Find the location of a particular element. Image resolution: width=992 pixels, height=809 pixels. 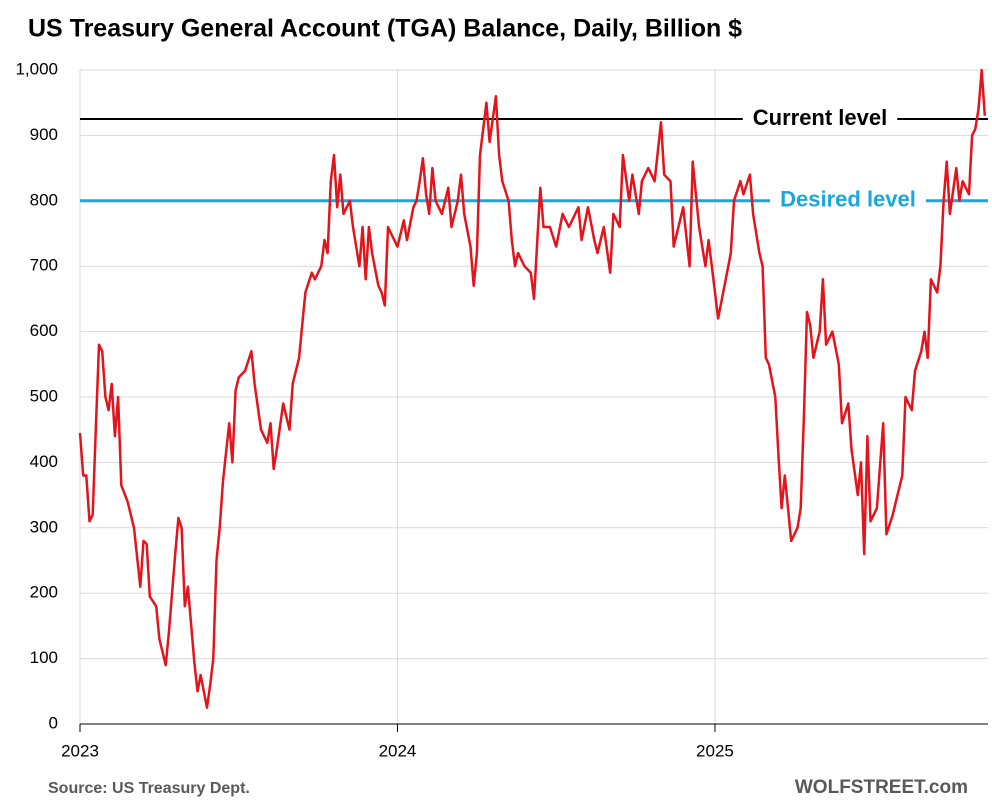

y-tick-label: 300 is located at coordinates (44, 526).